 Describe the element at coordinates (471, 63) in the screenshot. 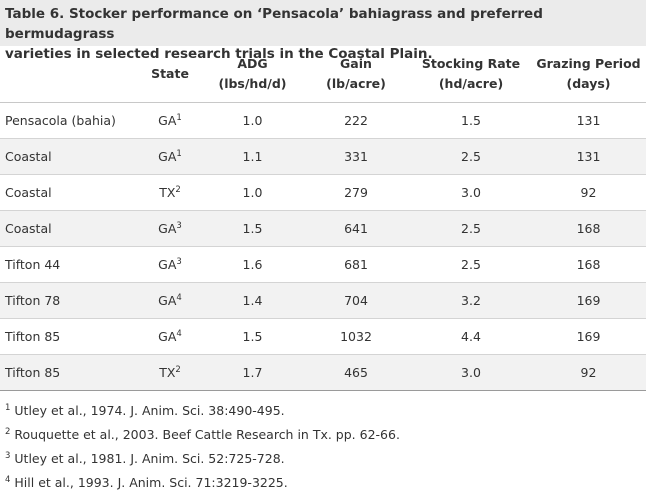

I see `header-stocking-label: Stocking Rate` at that location.